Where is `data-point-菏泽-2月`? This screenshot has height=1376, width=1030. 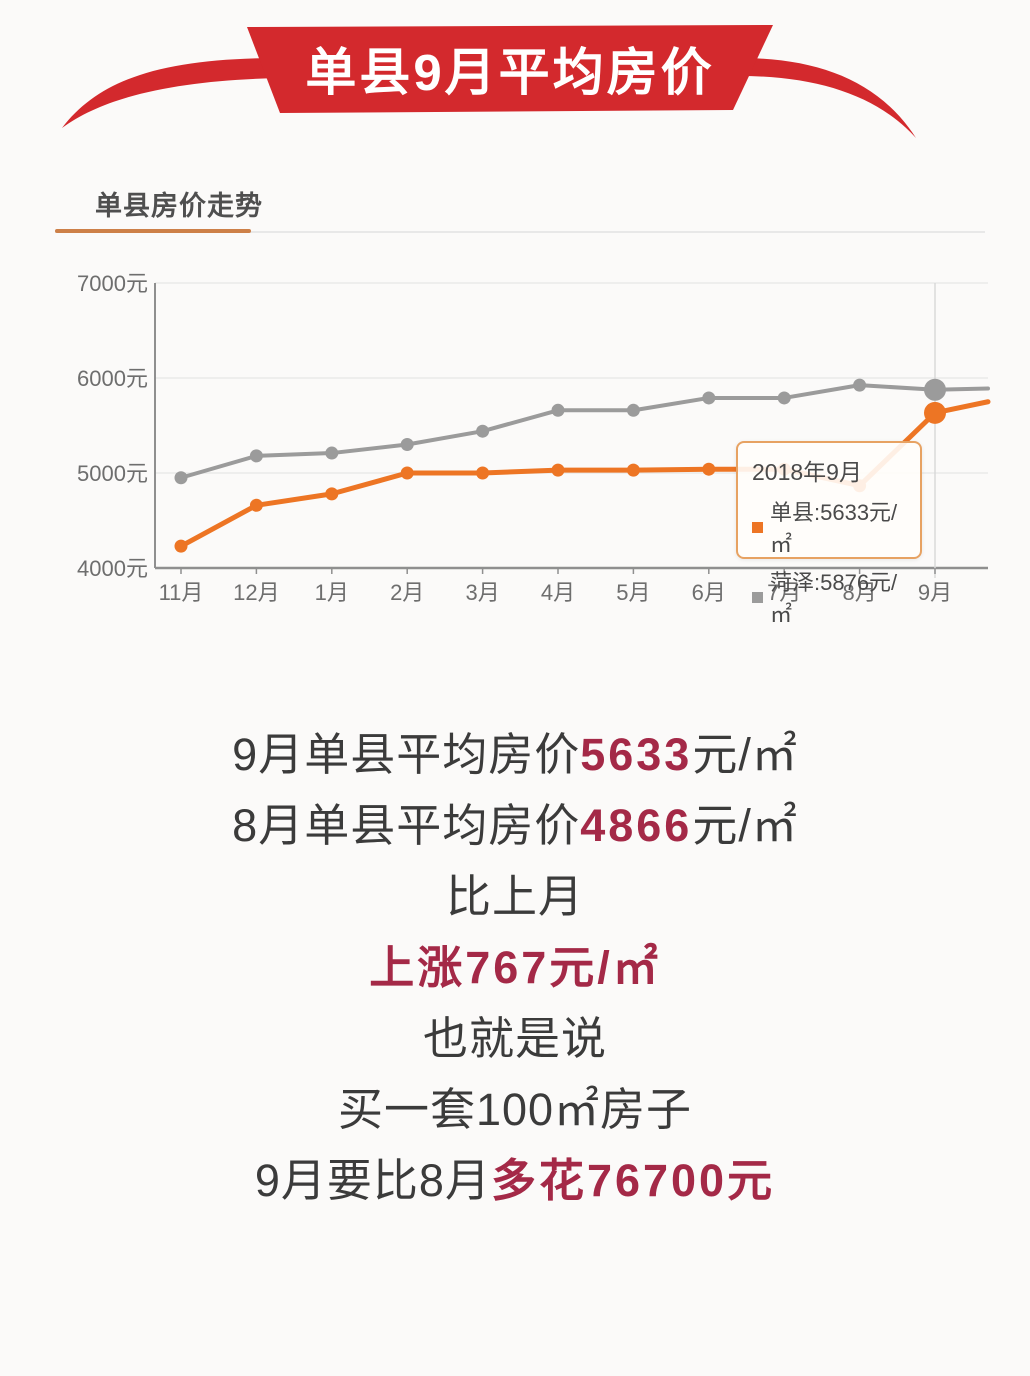
data-point-菏泽-2月 is located at coordinates (407, 444).